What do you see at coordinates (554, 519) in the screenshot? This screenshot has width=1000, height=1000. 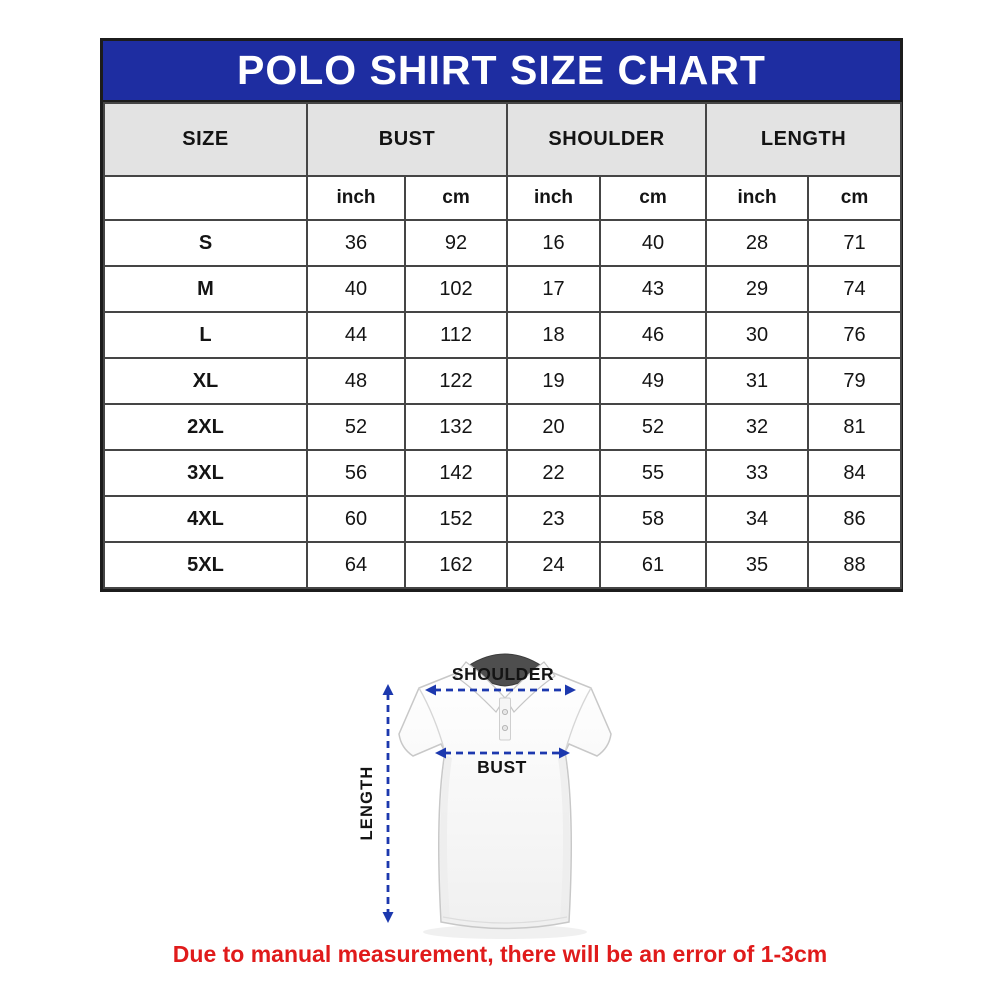 I see `value-cell: 23` at bounding box center [554, 519].